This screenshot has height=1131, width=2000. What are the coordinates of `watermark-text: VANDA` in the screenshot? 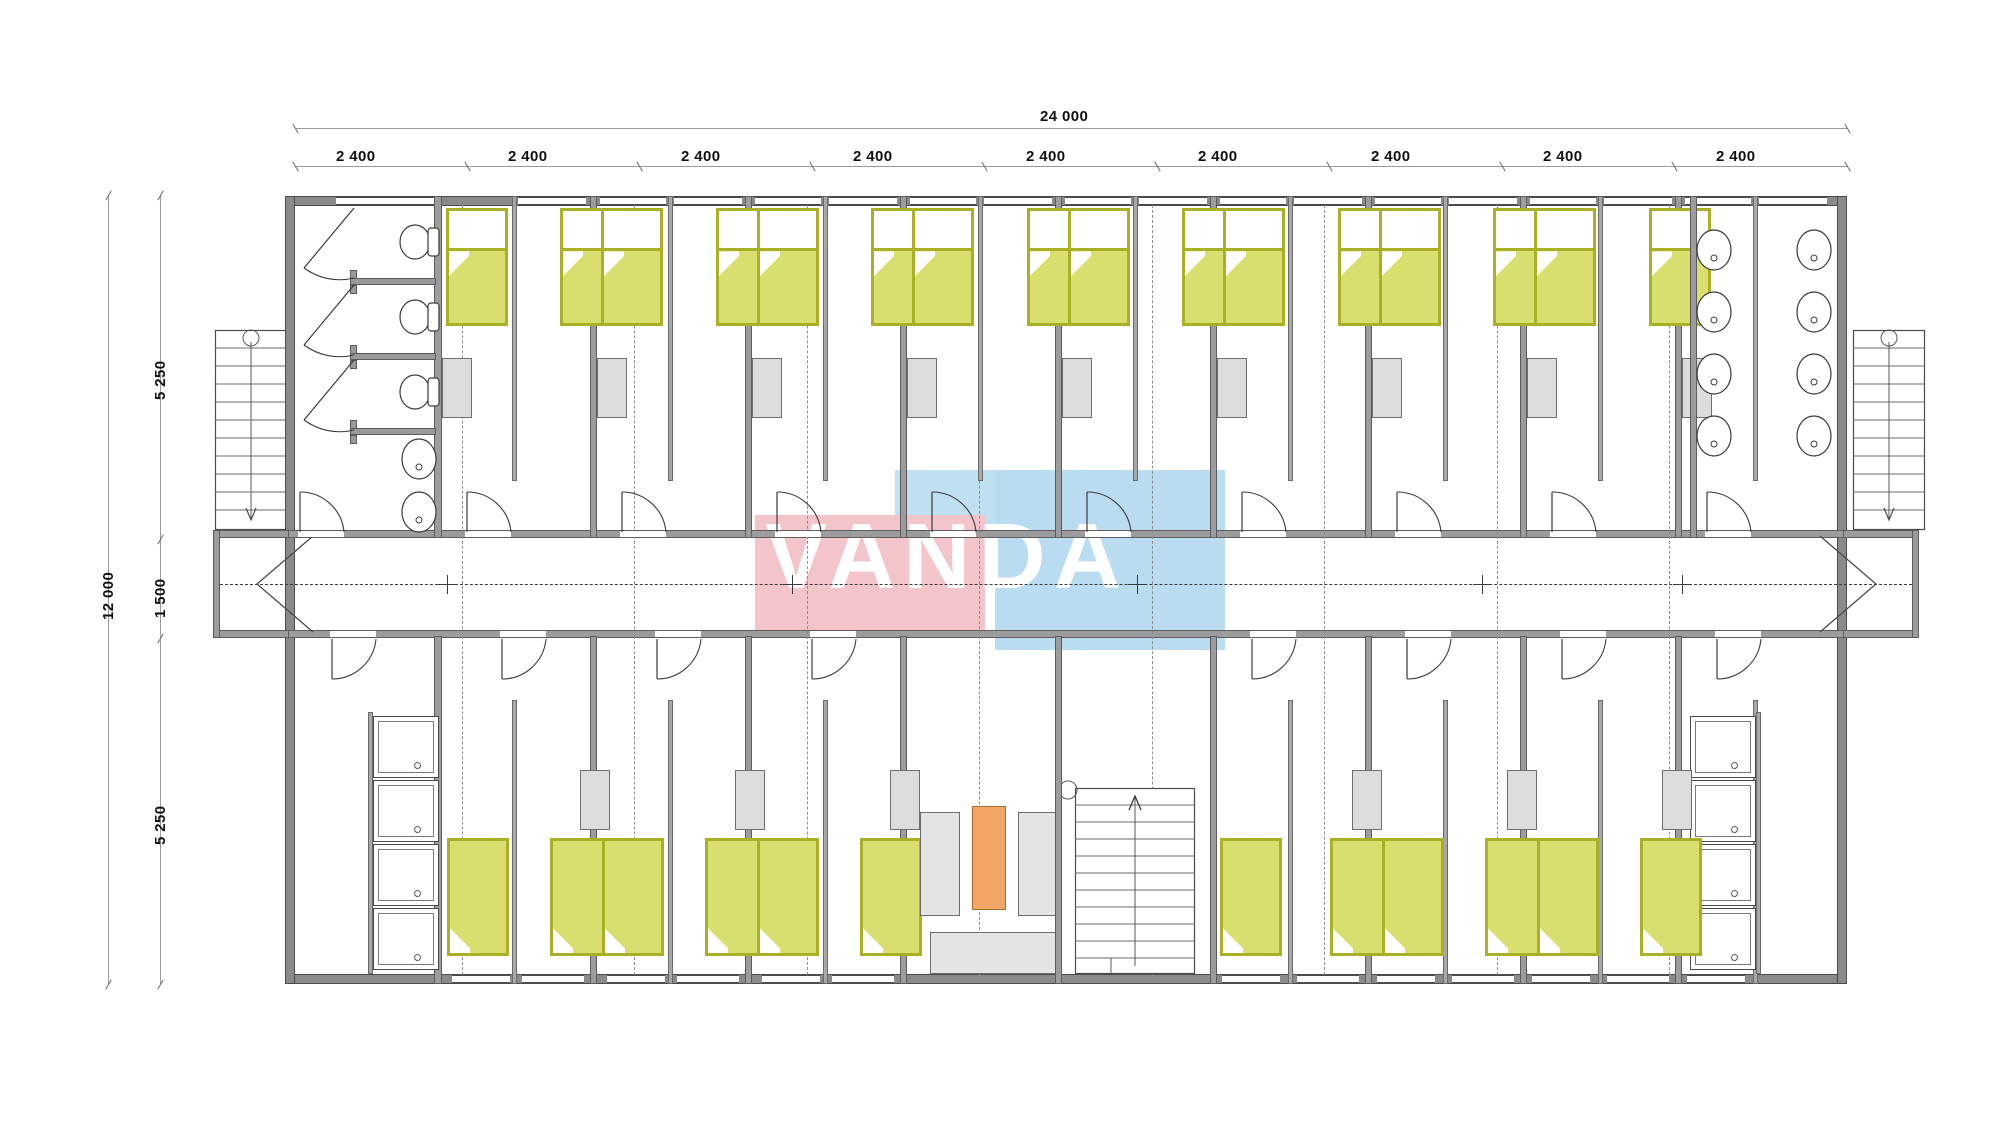 It's located at (947, 556).